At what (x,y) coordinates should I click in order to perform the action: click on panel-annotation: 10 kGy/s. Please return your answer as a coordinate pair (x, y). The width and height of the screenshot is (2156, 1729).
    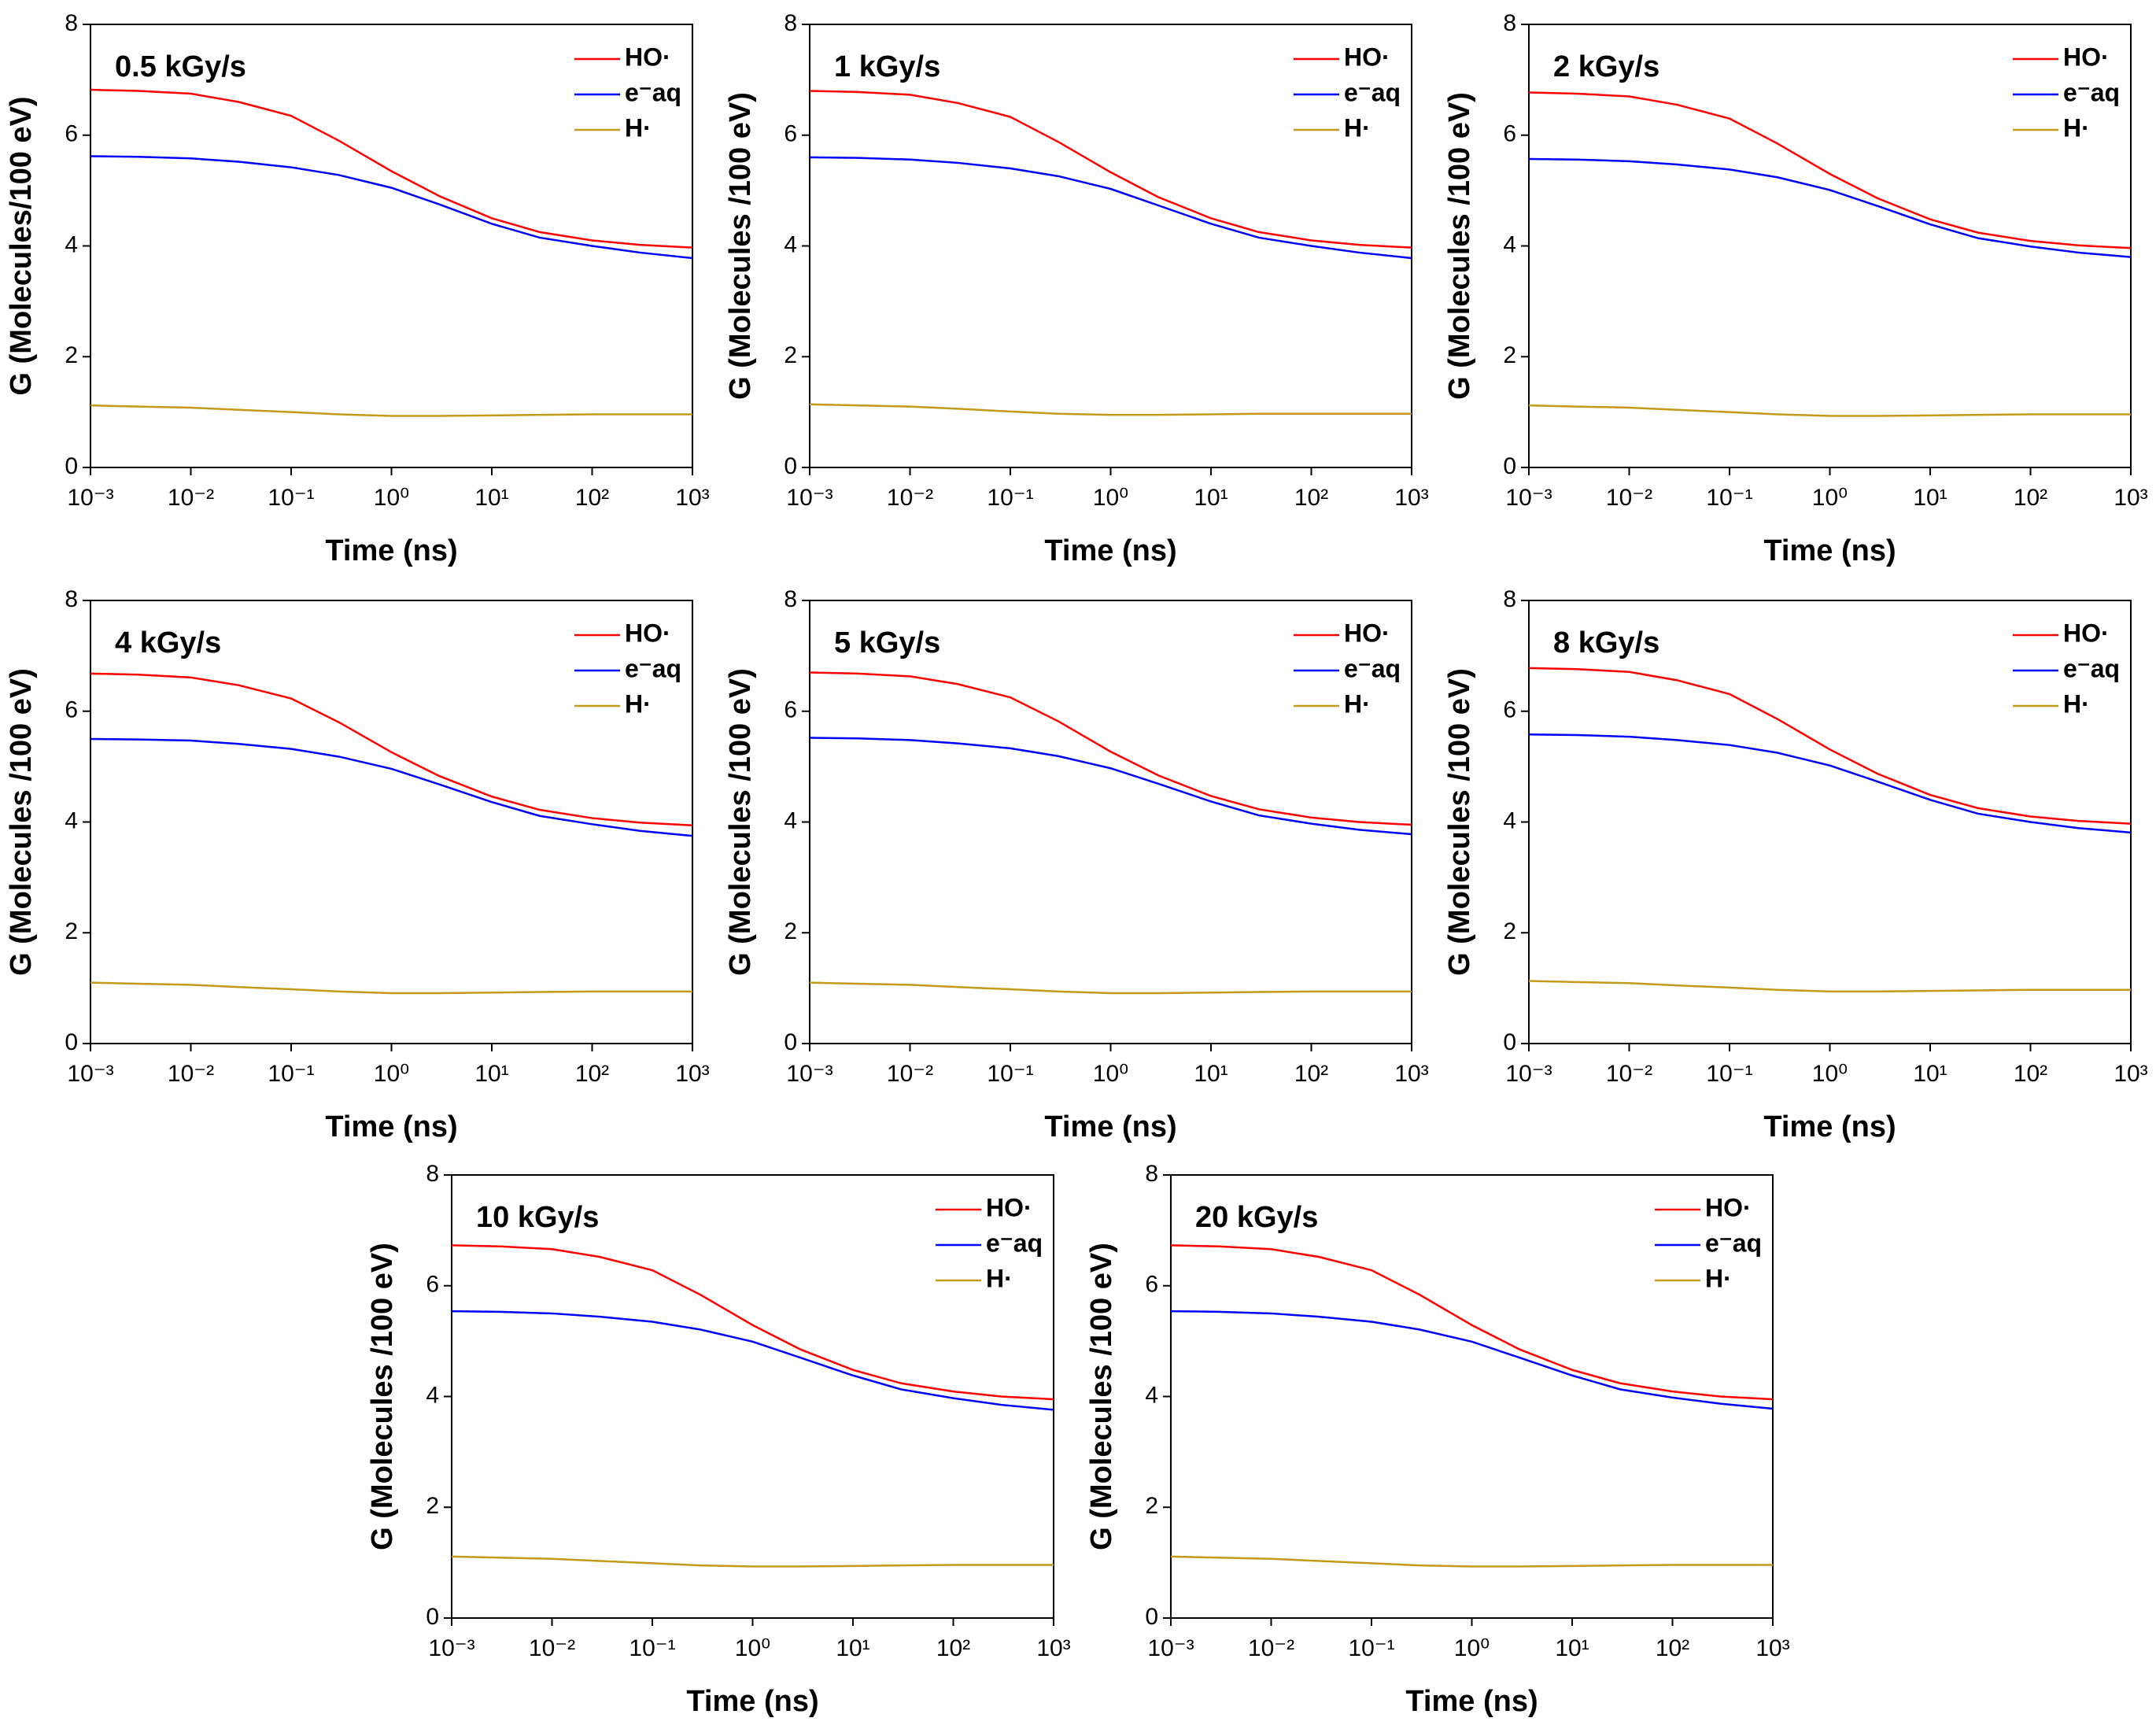
    Looking at the image, I should click on (537, 1217).